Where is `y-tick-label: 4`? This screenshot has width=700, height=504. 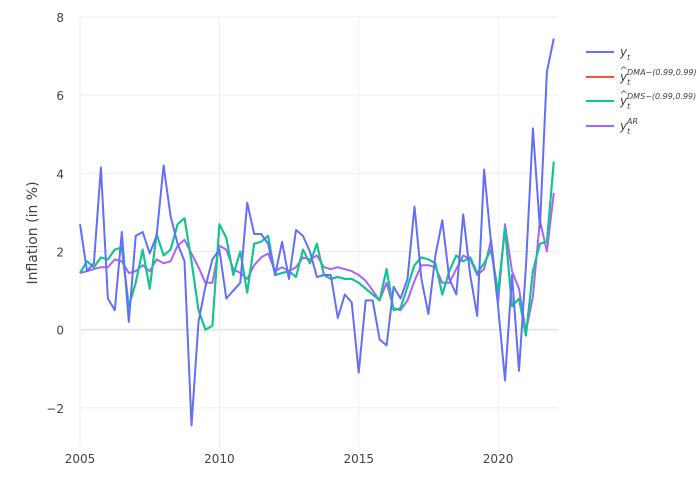
y-tick-label: 4 is located at coordinates (60, 174).